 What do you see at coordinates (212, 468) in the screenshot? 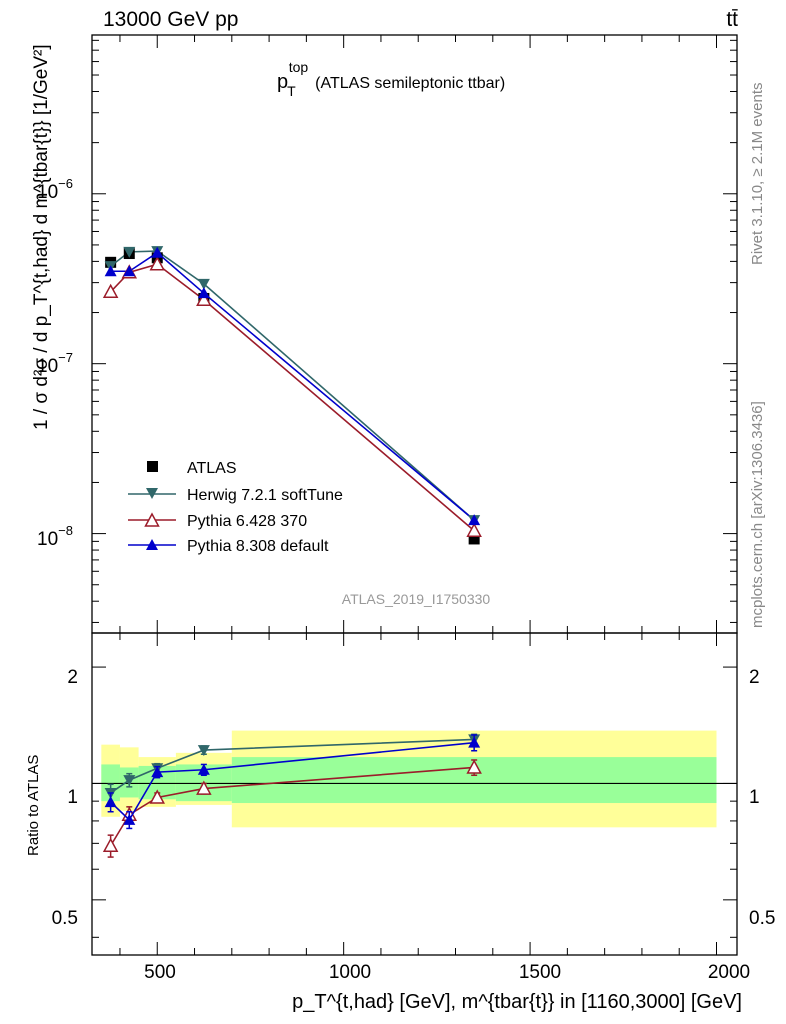
I see `legend-label-atlas: ATLAS` at bounding box center [212, 468].